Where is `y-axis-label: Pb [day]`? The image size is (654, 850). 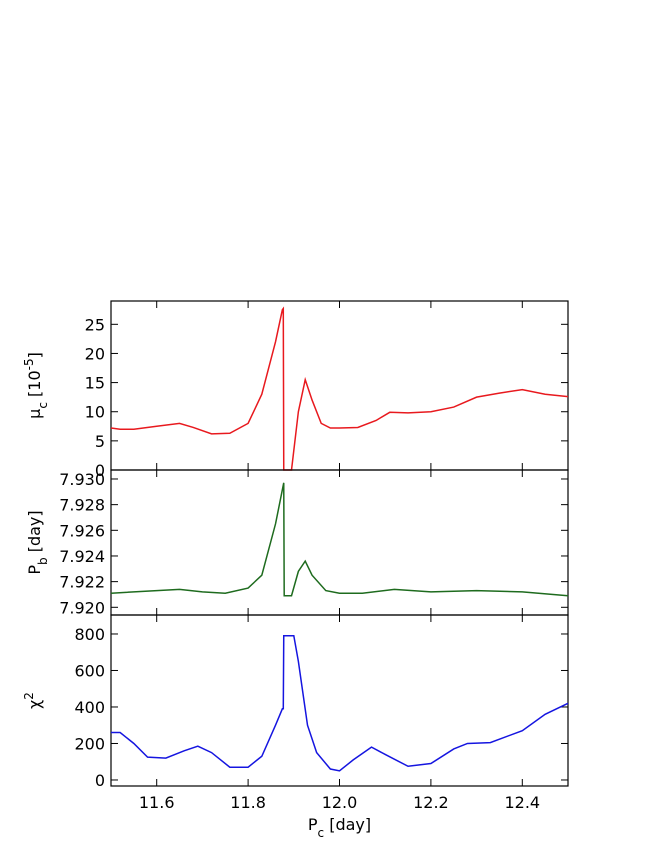
y-axis-label: Pb [day] is located at coordinates (37, 542).